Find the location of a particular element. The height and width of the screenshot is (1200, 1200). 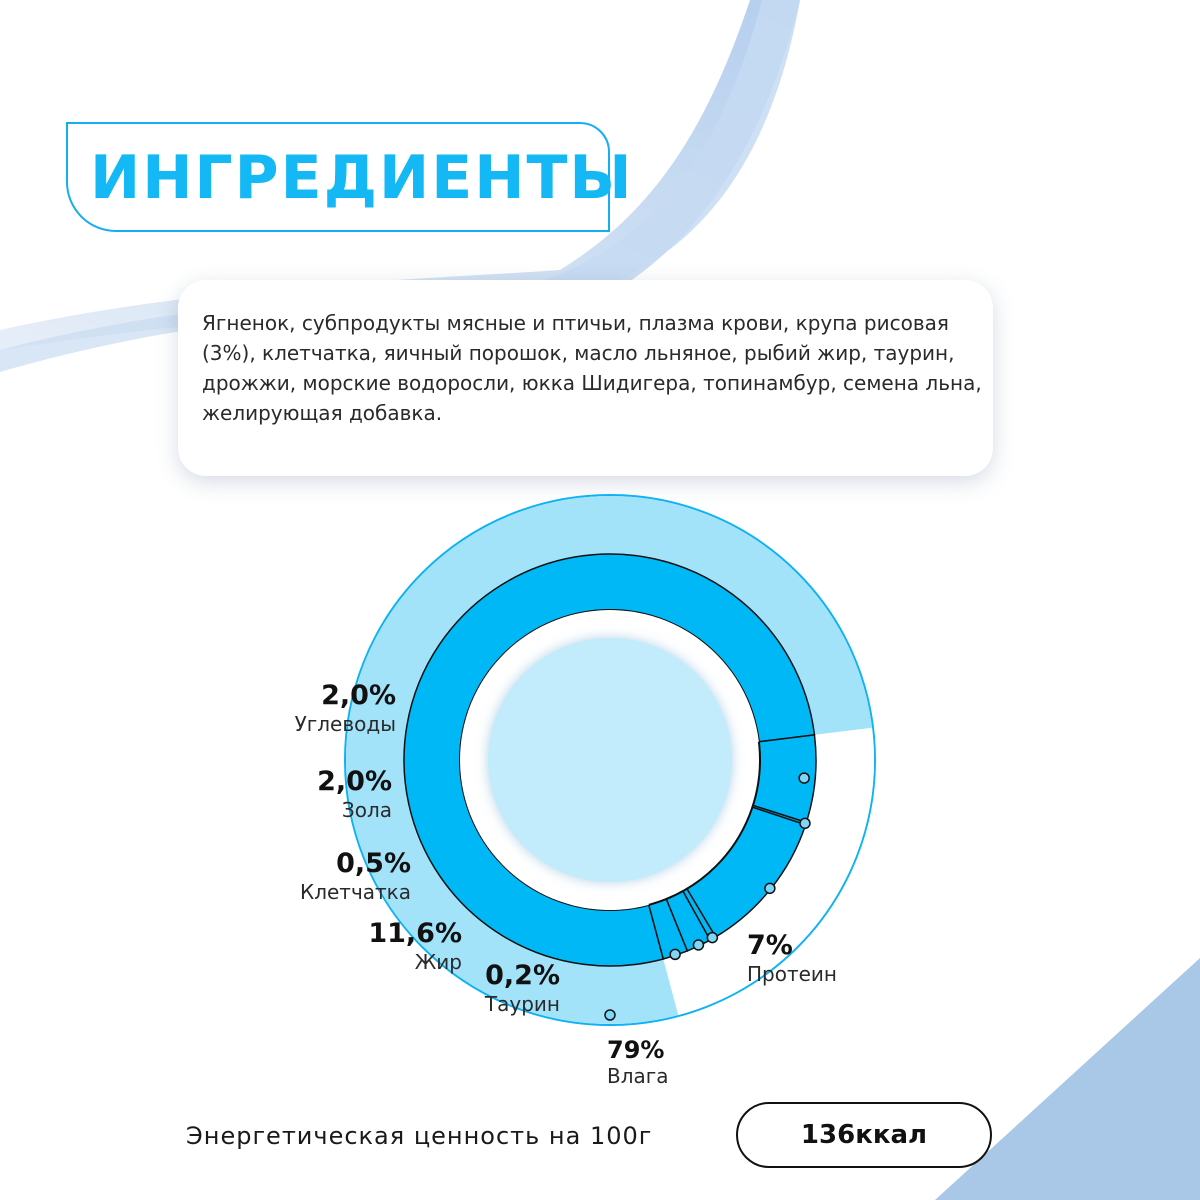

label-zhir: 11,6% Жир is located at coordinates (381, 946).